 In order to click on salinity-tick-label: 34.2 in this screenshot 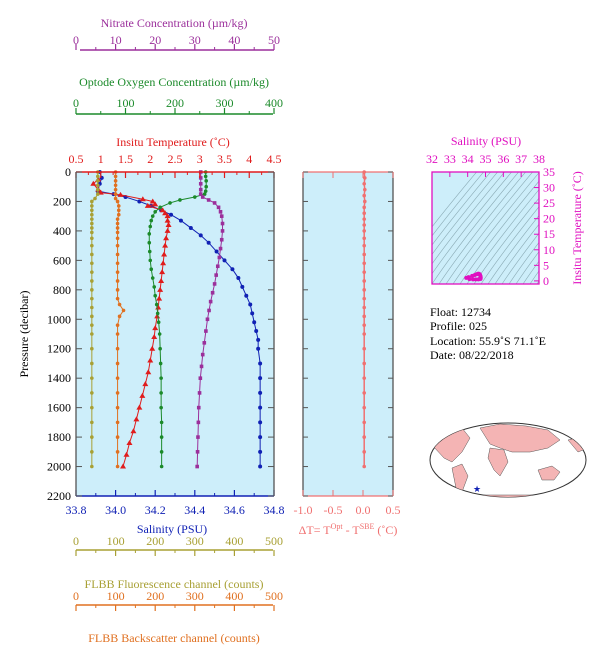, I will do `click(155, 510)`.